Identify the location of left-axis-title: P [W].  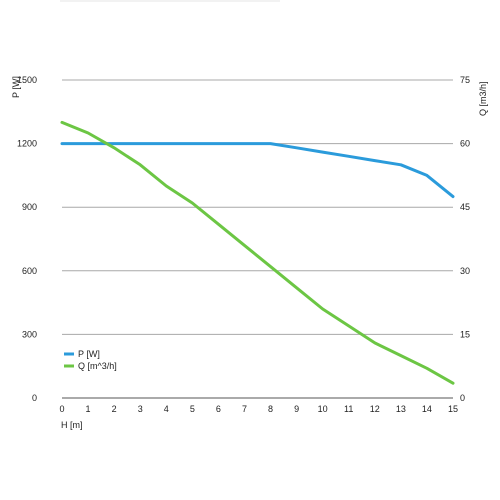
(16, 87).